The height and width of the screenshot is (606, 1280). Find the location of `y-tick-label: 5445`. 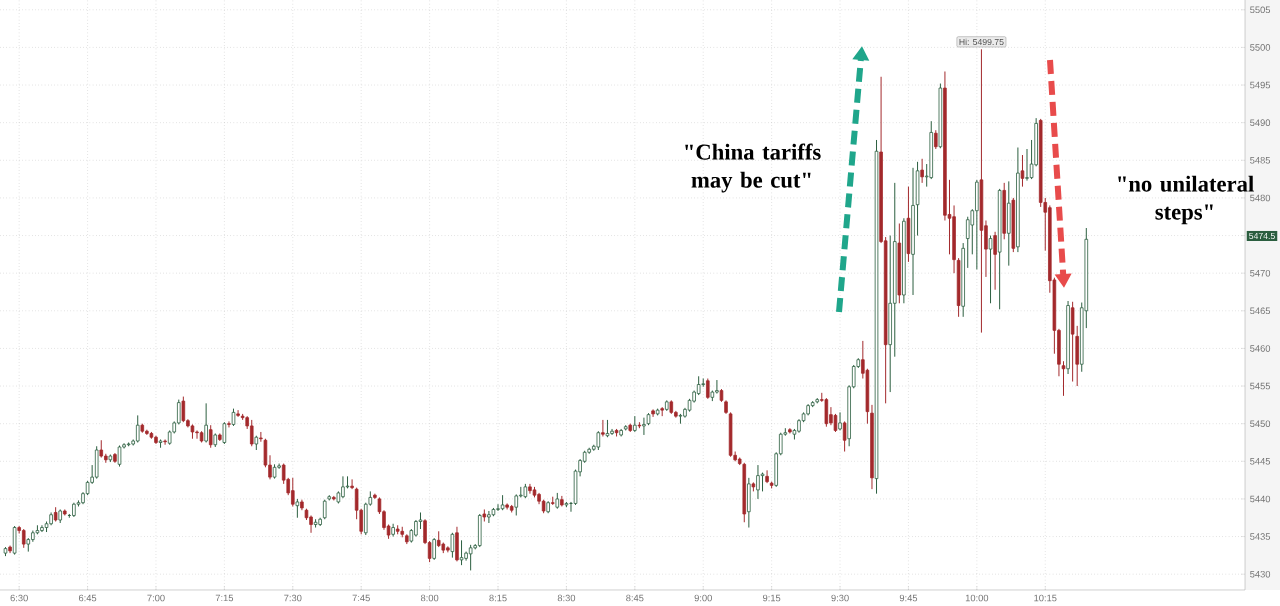

y-tick-label: 5445 is located at coordinates (1260, 461).